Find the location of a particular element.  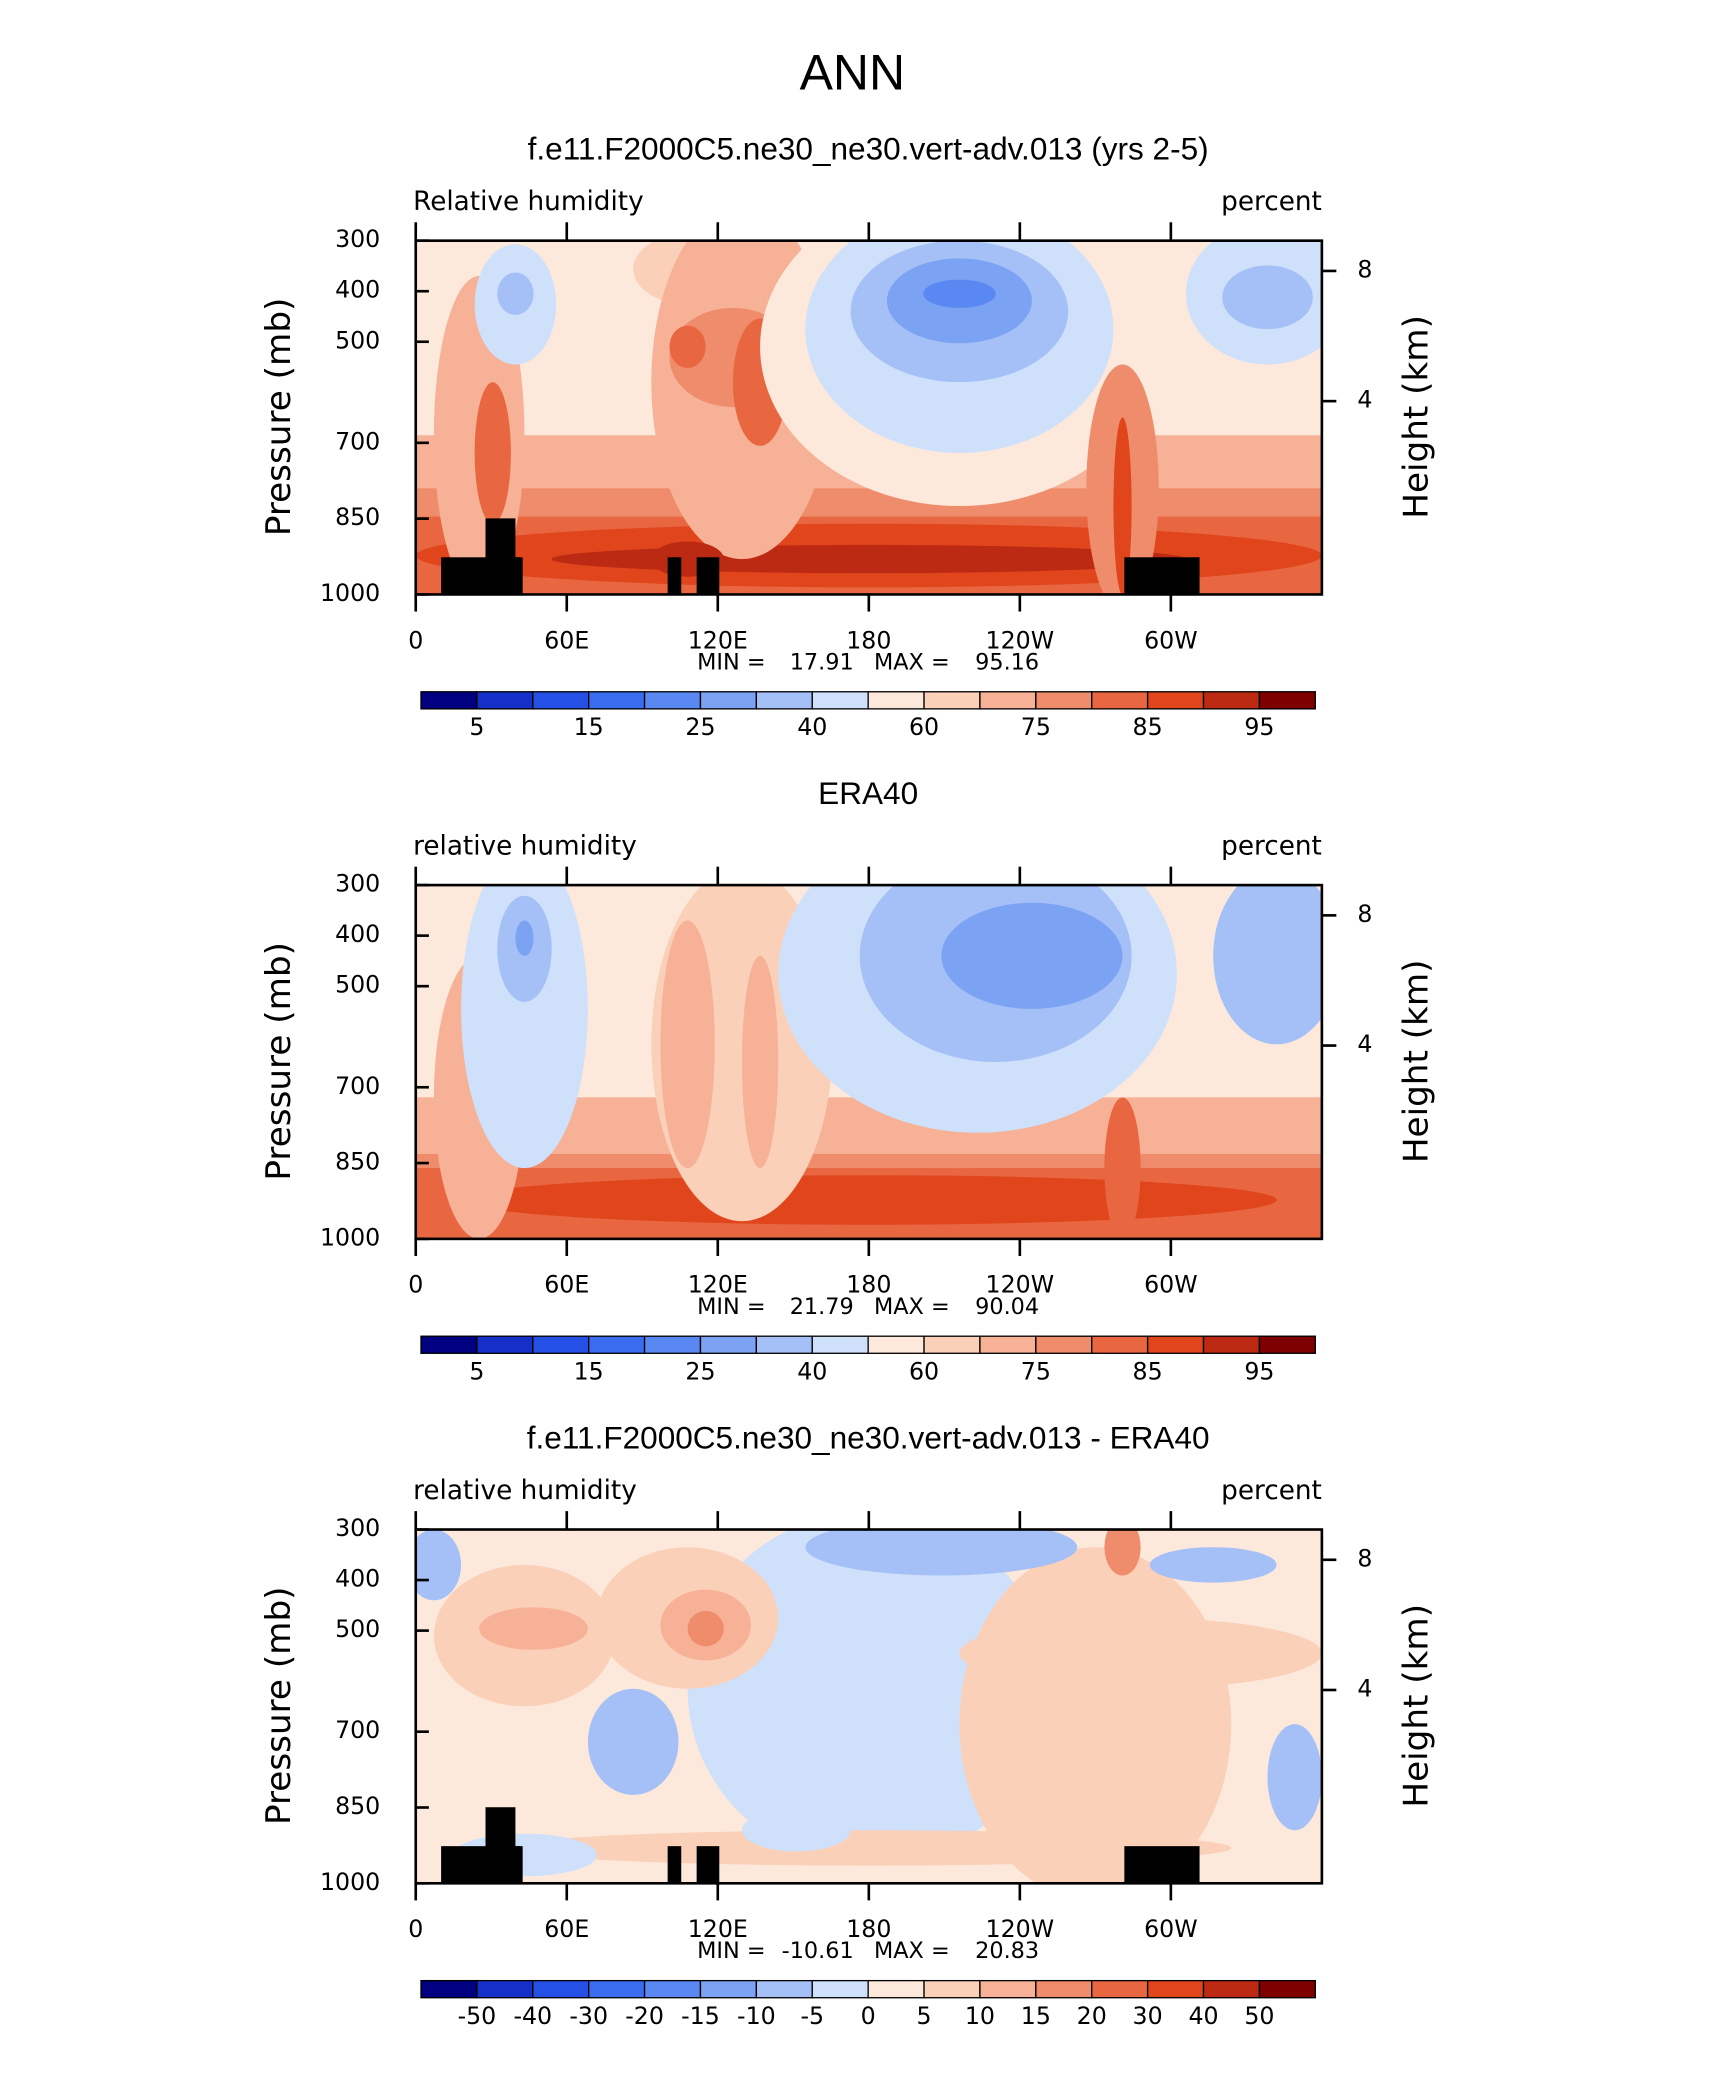

colorbar-label: 30 is located at coordinates (1148, 2016).